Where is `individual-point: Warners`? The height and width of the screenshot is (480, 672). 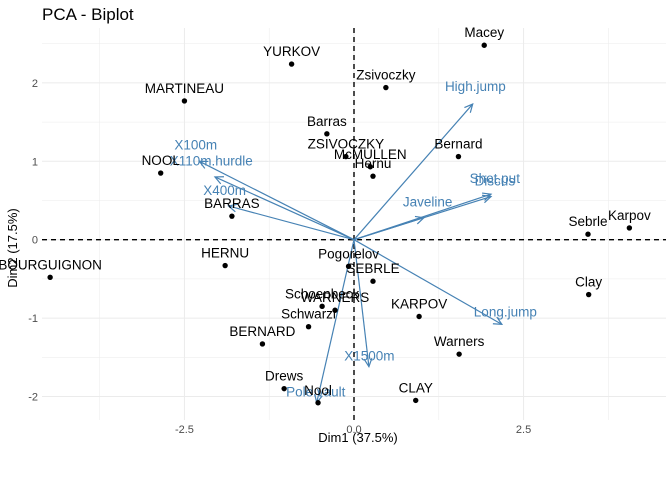 individual-point: Warners is located at coordinates (459, 345).